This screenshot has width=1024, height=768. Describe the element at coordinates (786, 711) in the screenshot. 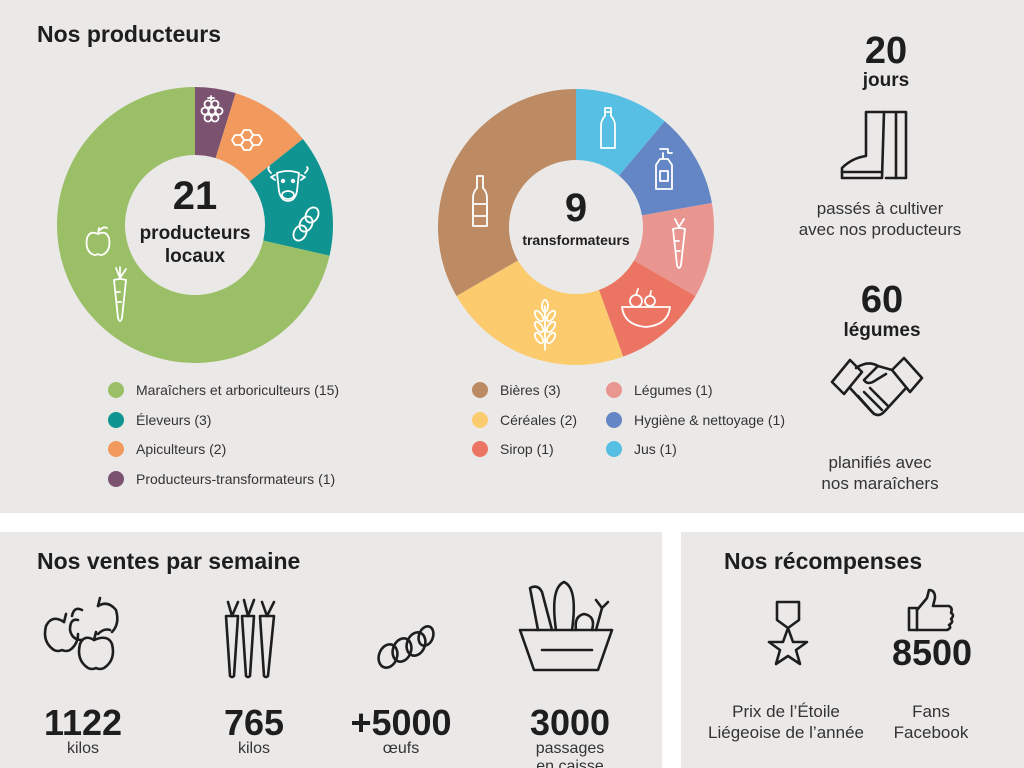

I see `prize-line-1: Prix de l’Étoile` at that location.